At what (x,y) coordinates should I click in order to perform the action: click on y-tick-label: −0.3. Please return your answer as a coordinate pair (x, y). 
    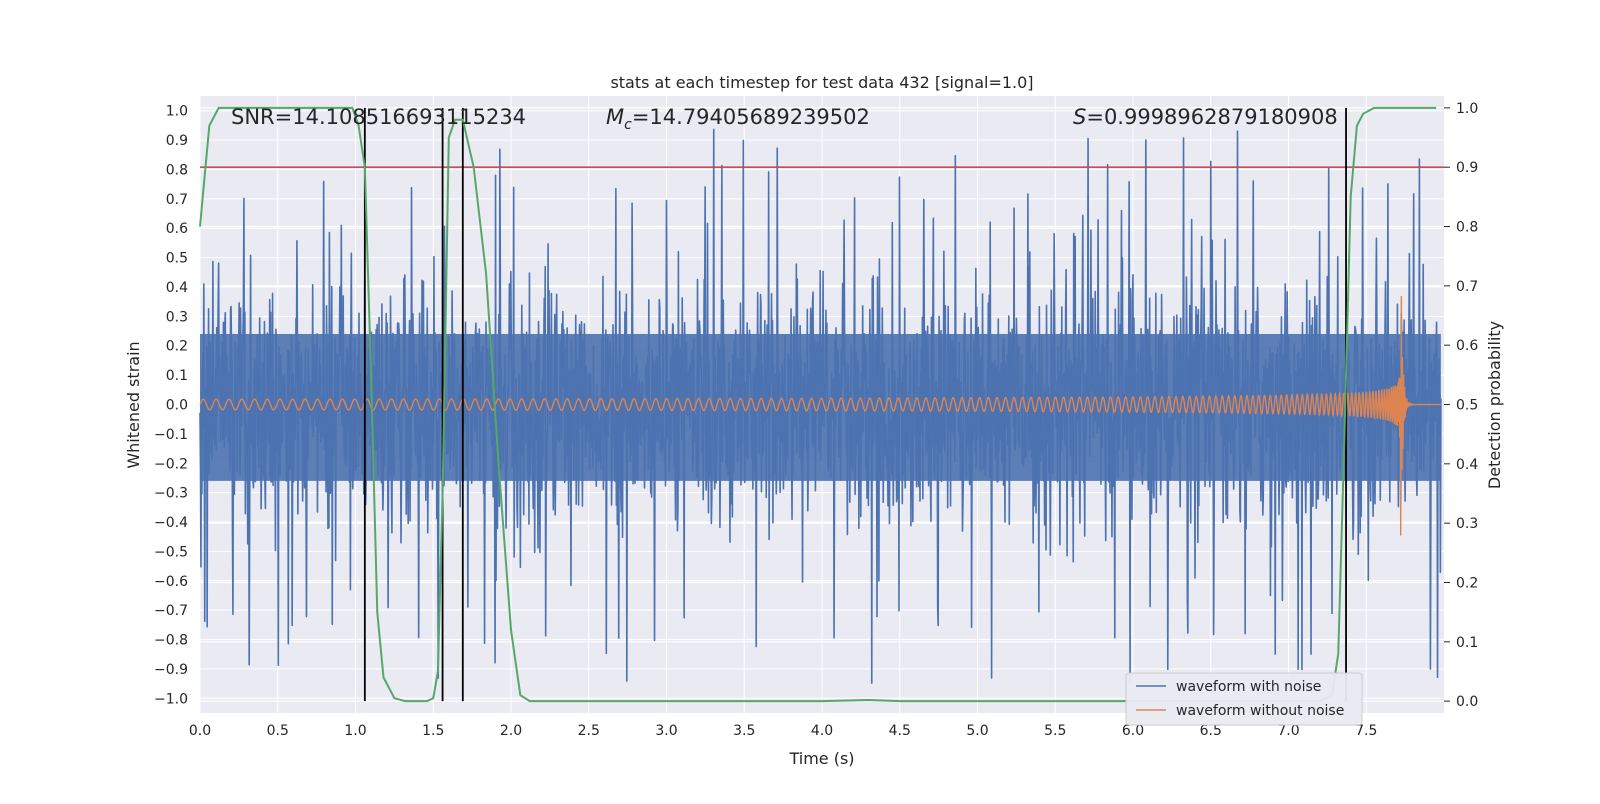
    Looking at the image, I should click on (171, 494).